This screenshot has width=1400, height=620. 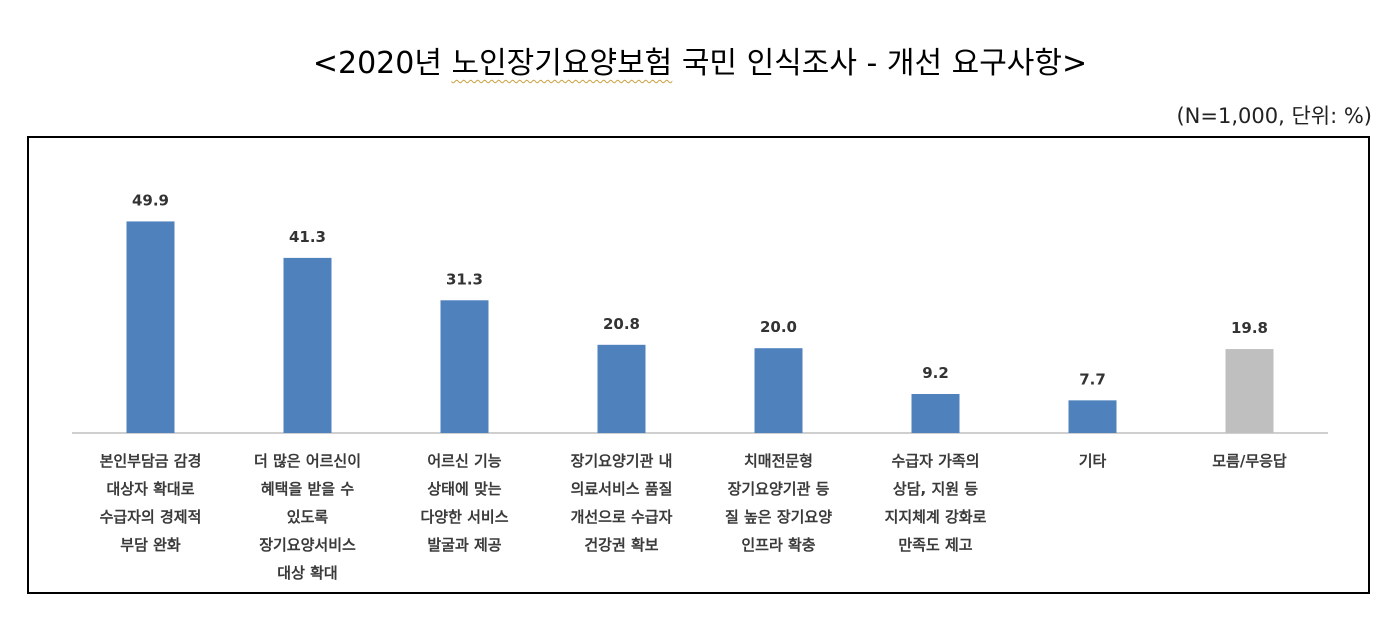 What do you see at coordinates (622, 461) in the screenshot?
I see `category-label-line: 장기요양기관 내` at bounding box center [622, 461].